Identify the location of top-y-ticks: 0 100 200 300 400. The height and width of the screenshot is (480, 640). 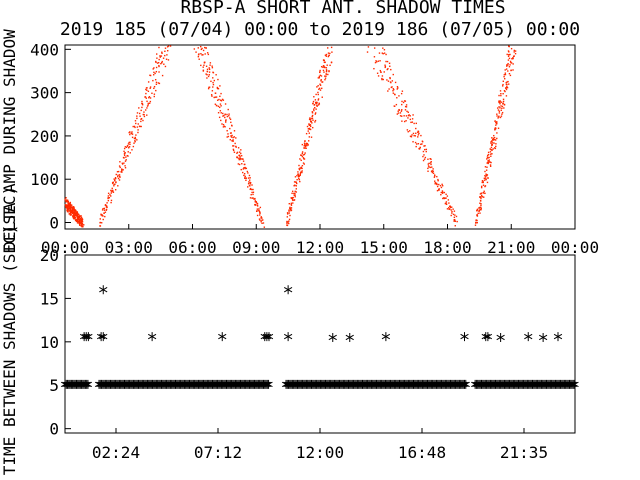
(50, 136).